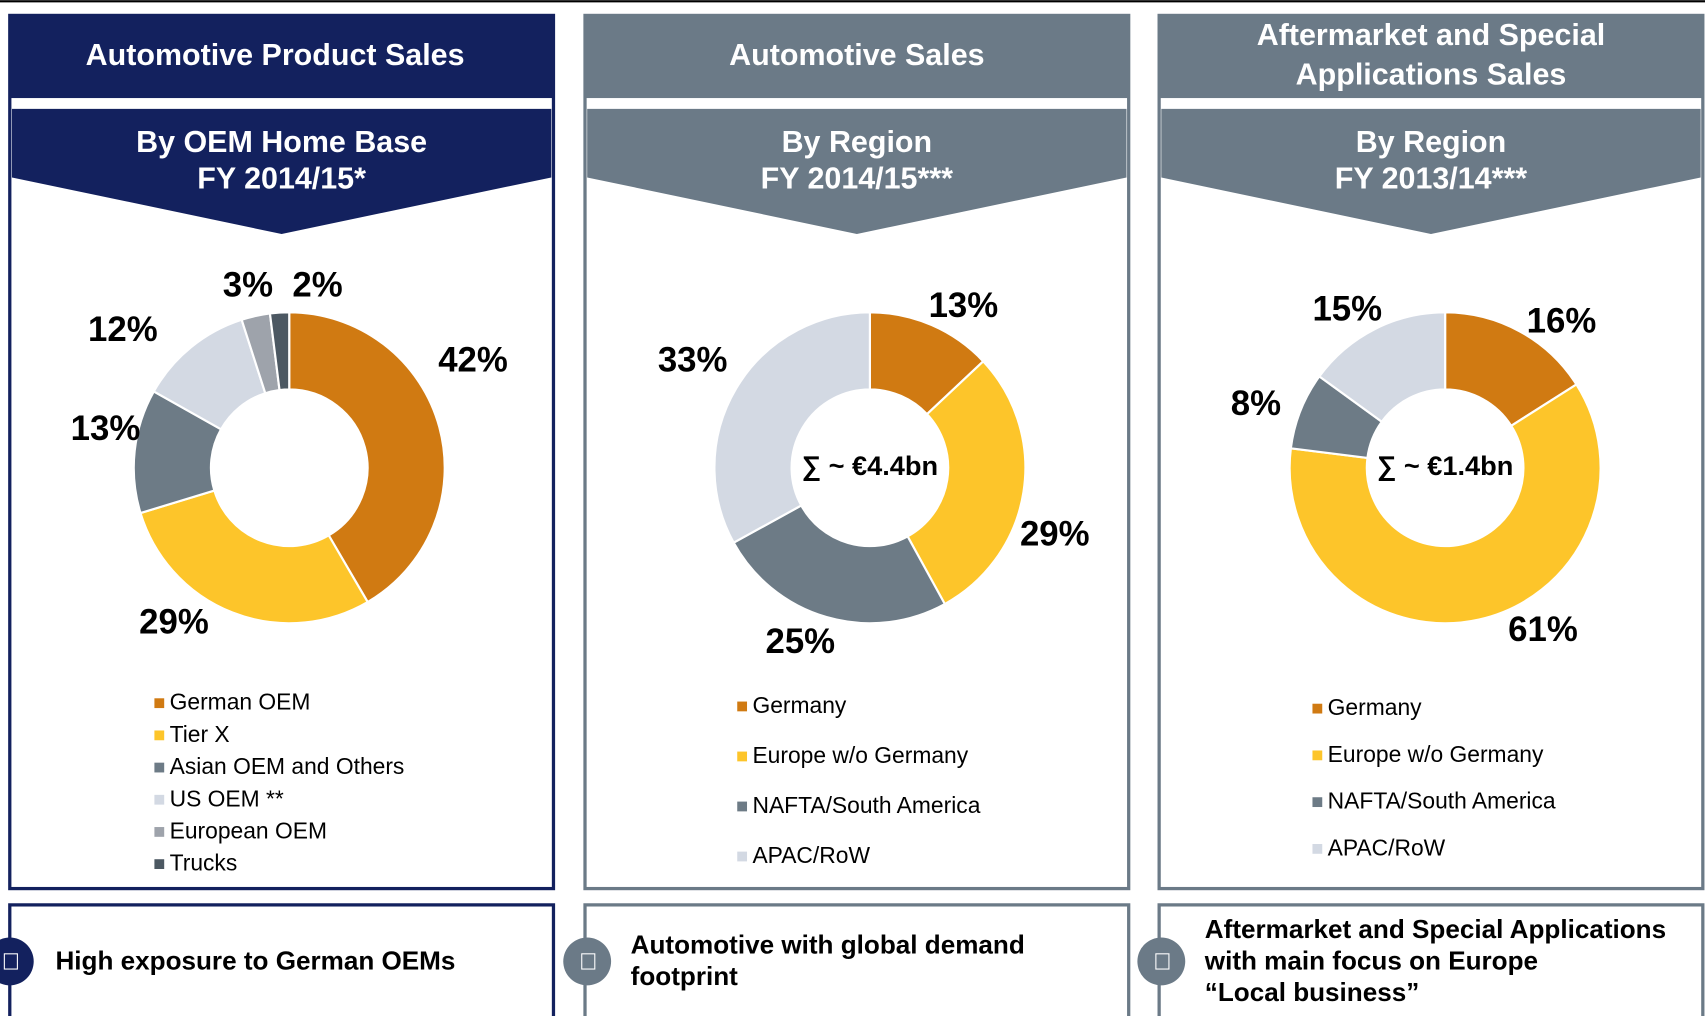 The width and height of the screenshot is (1705, 1016). I want to click on slice-label: 25%, so click(800, 642).